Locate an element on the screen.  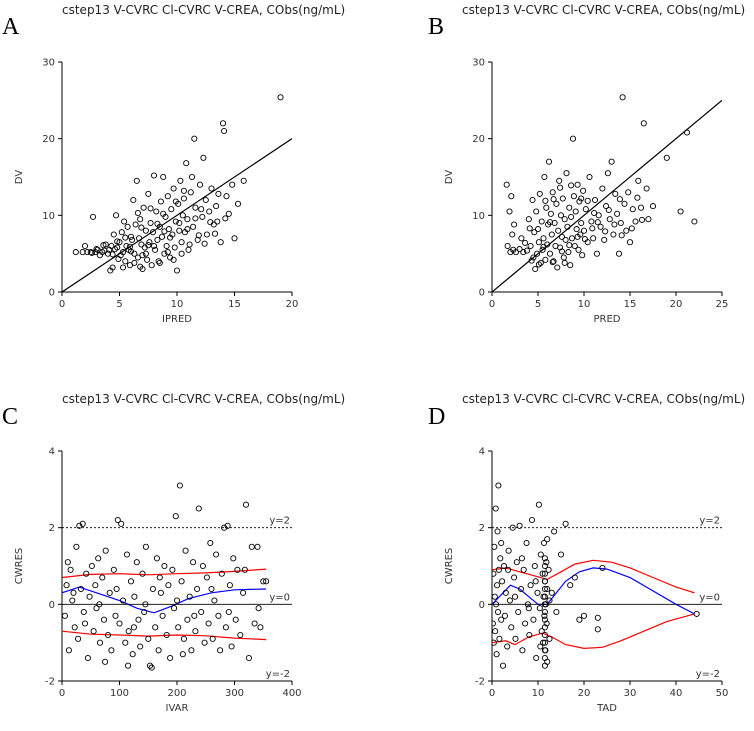
x-axis-label: IPRED is located at coordinates (177, 319).